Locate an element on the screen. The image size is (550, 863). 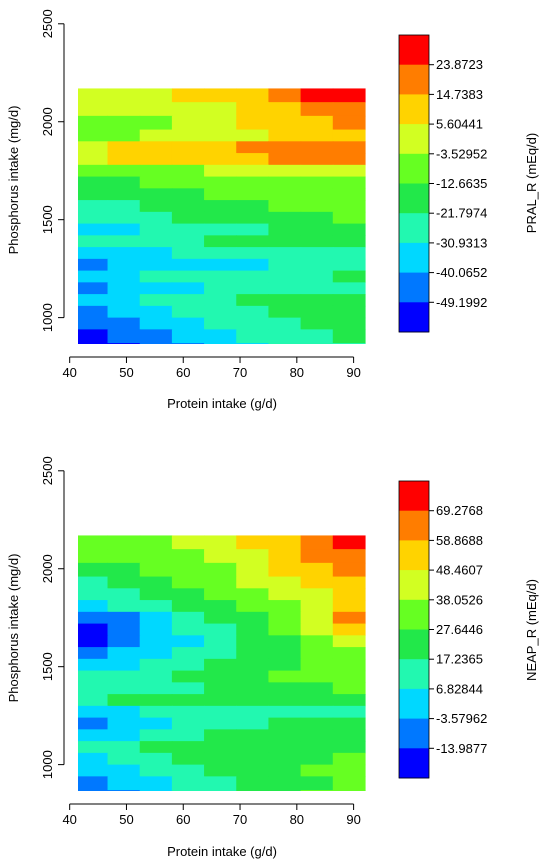
neap-colorbar-level-label: 48.4607 is located at coordinates (459, 570).